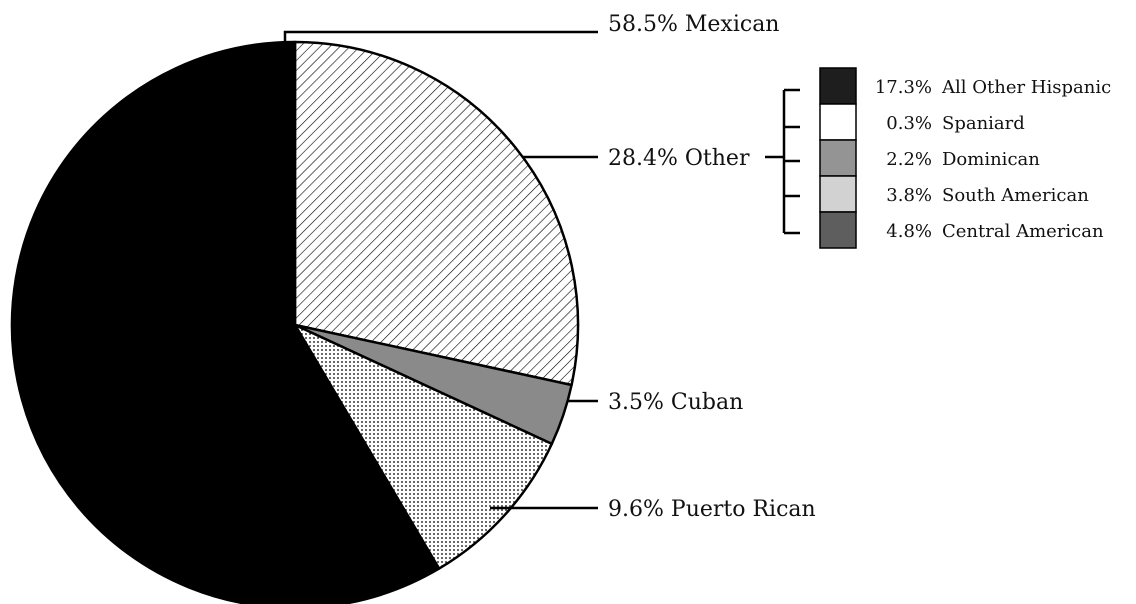 This screenshot has height=604, width=1136. What do you see at coordinates (909, 159) in the screenshot?
I see `breakdown-value-dominican: 2.2%` at bounding box center [909, 159].